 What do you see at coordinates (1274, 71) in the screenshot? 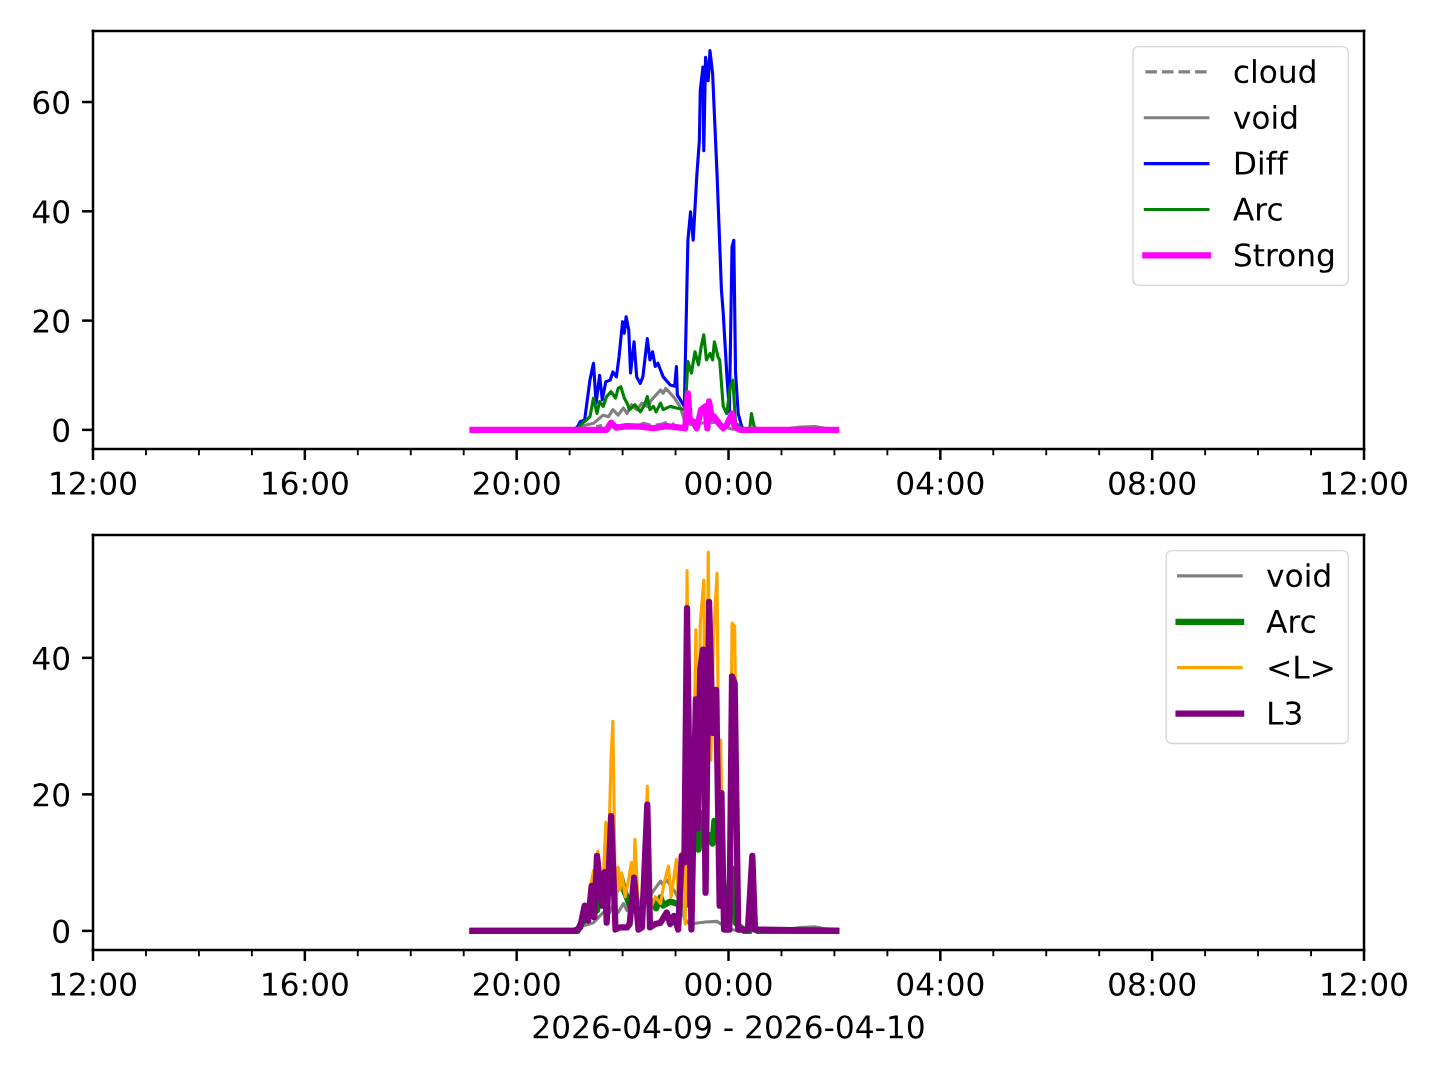
I see `legend-label: cloud` at bounding box center [1274, 71].